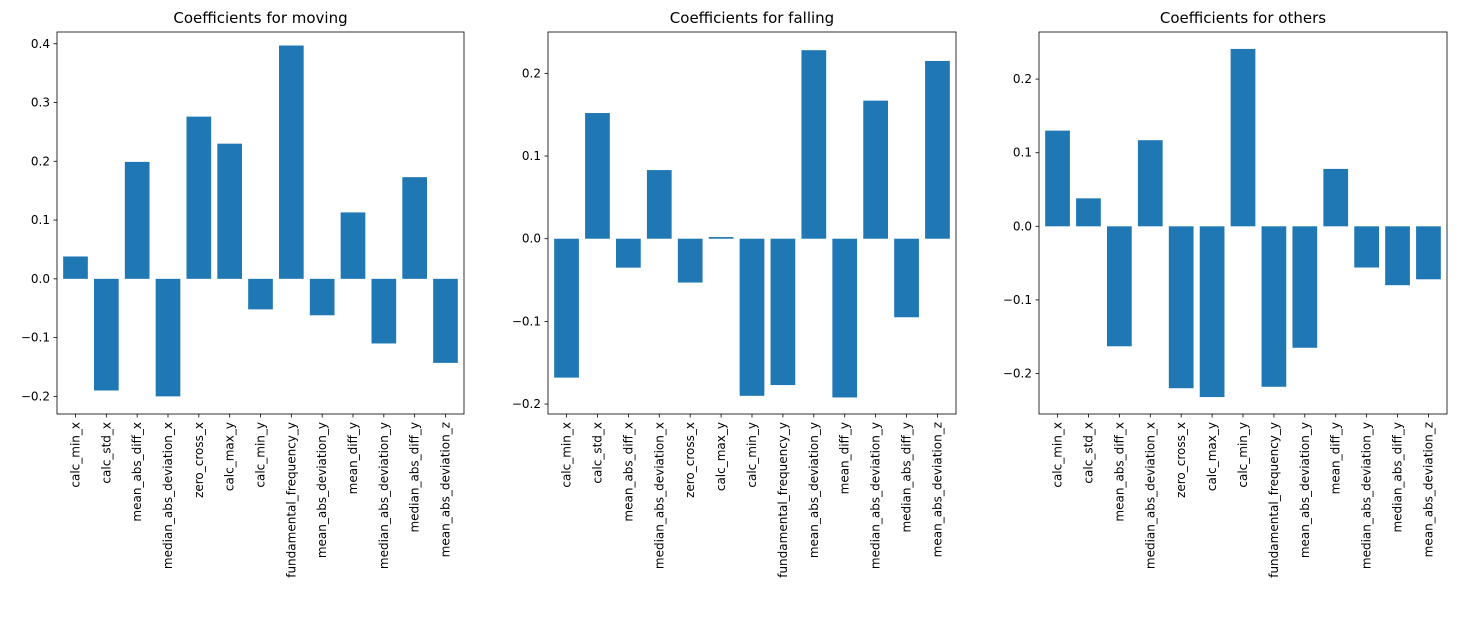  Describe the element at coordinates (40, 103) in the screenshot. I see `y-tick-label: 0.3` at that location.